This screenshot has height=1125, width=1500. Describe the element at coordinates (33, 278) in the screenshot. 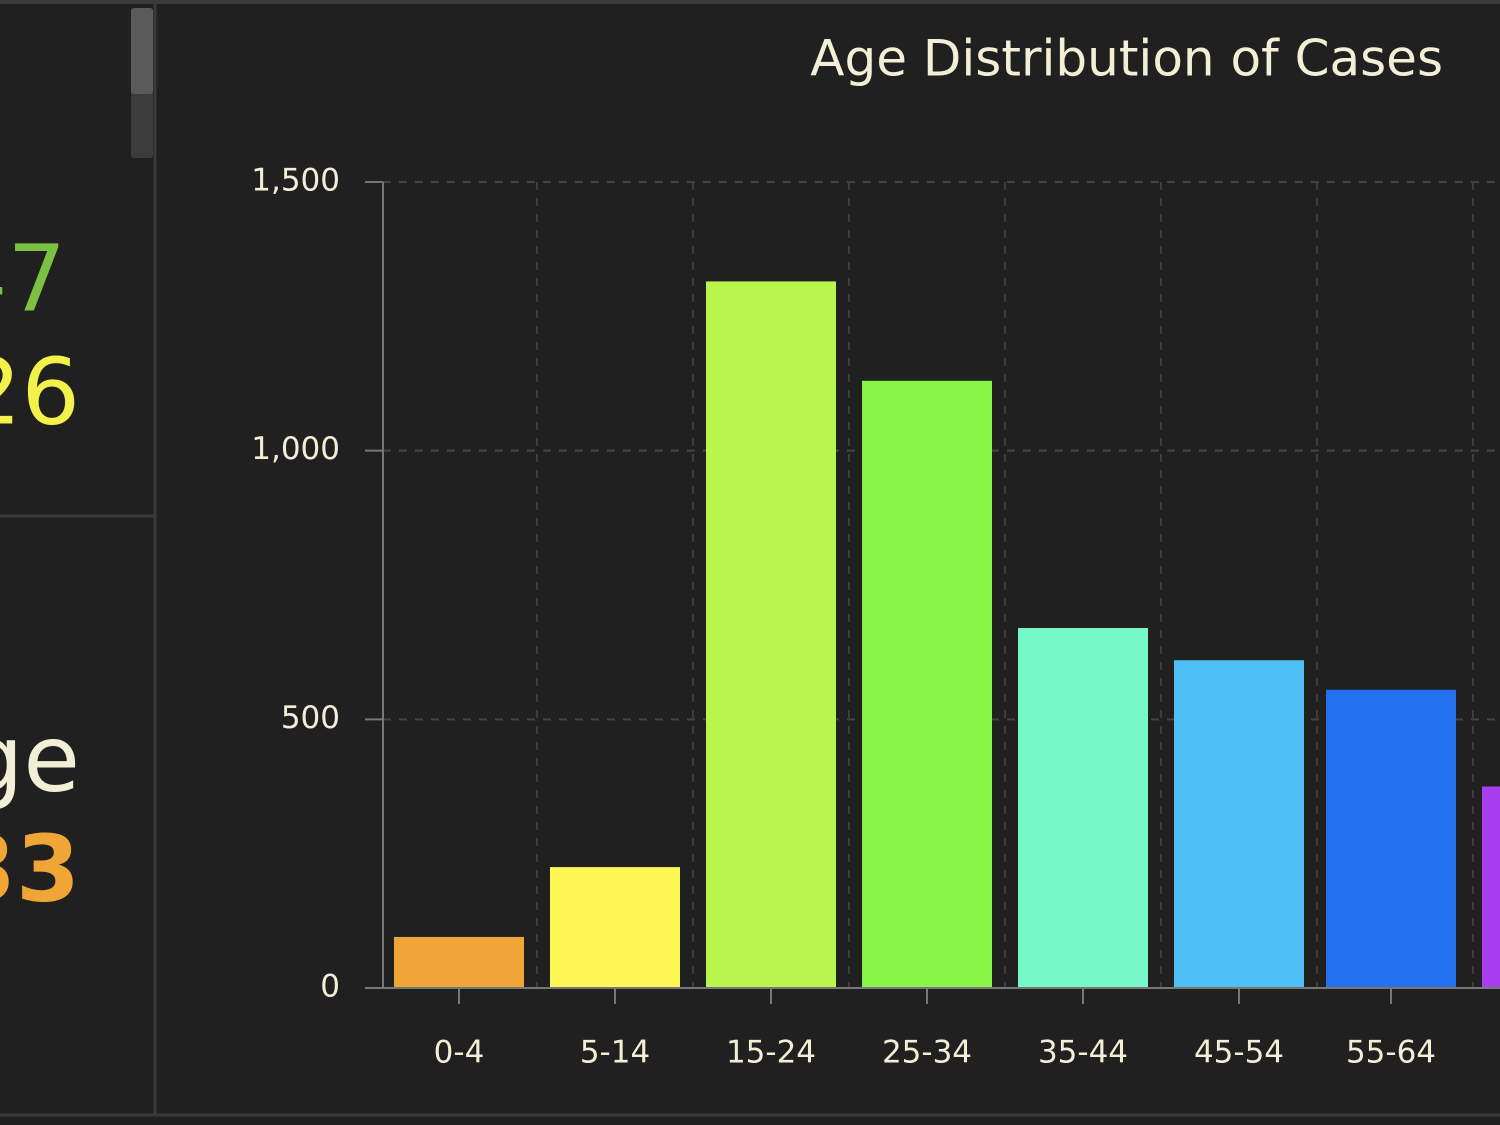

I see `stat-text: 47` at that location.